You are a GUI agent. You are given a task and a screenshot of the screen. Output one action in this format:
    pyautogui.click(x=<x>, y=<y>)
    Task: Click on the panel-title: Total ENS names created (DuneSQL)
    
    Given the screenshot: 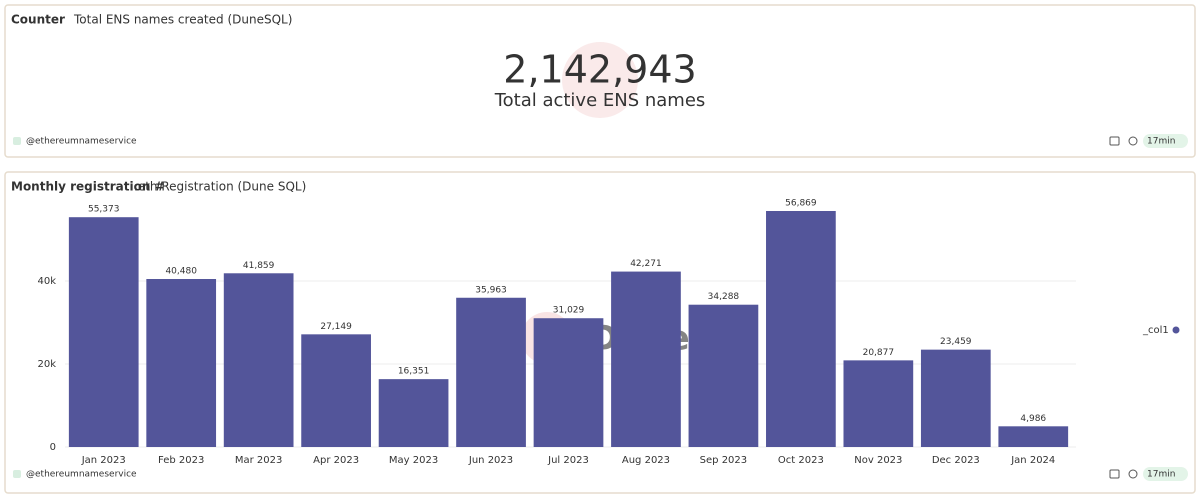 What is the action you would take?
    pyautogui.click(x=182, y=20)
    